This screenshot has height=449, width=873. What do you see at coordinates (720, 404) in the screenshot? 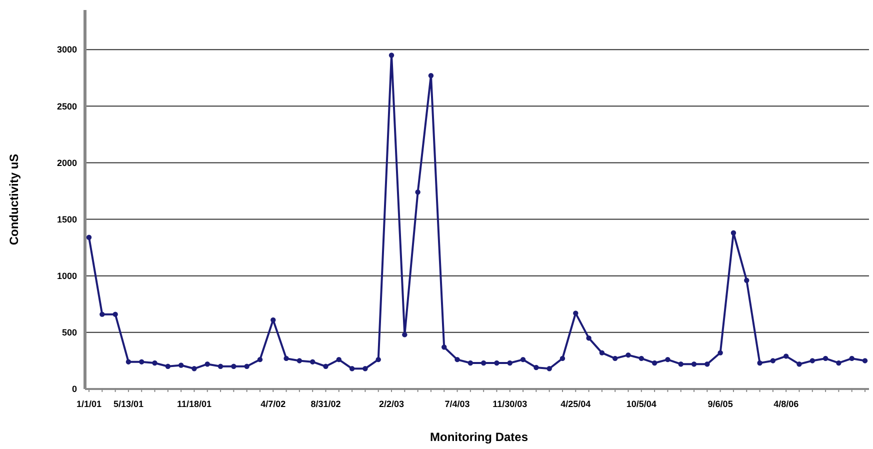
I see `x-tick-label: 9/6/05` at bounding box center [720, 404].